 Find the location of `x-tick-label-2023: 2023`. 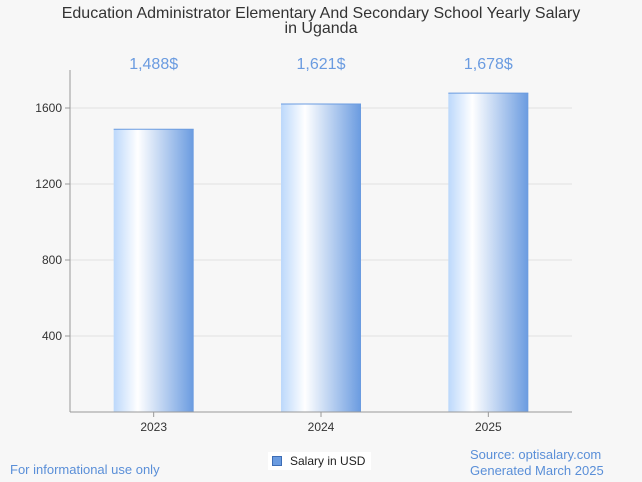

x-tick-label-2023: 2023 is located at coordinates (153, 427).